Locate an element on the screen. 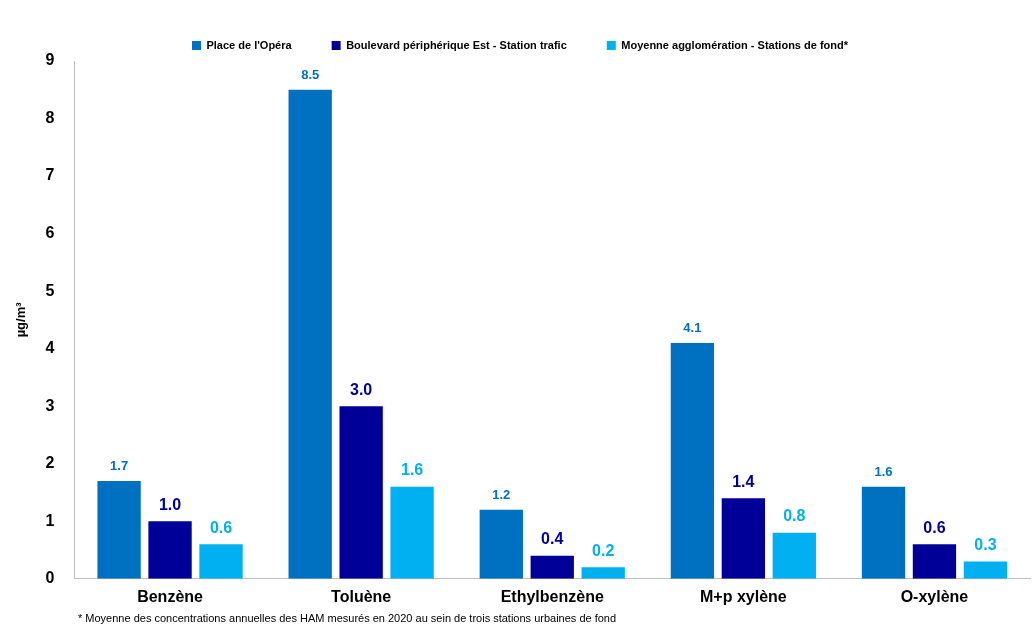 This screenshot has height=633, width=1035. data-label: 8.5 is located at coordinates (310, 74).